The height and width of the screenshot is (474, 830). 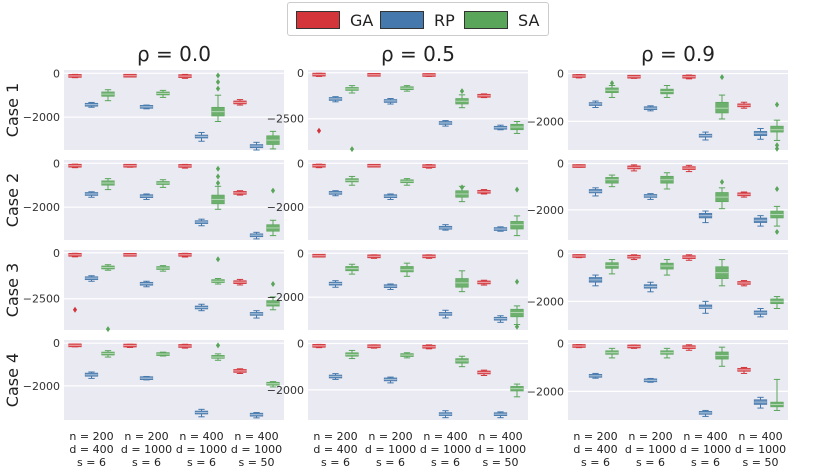 What do you see at coordinates (486, 20) in the screenshot?
I see `legend-swatch-sa` at bounding box center [486, 20].